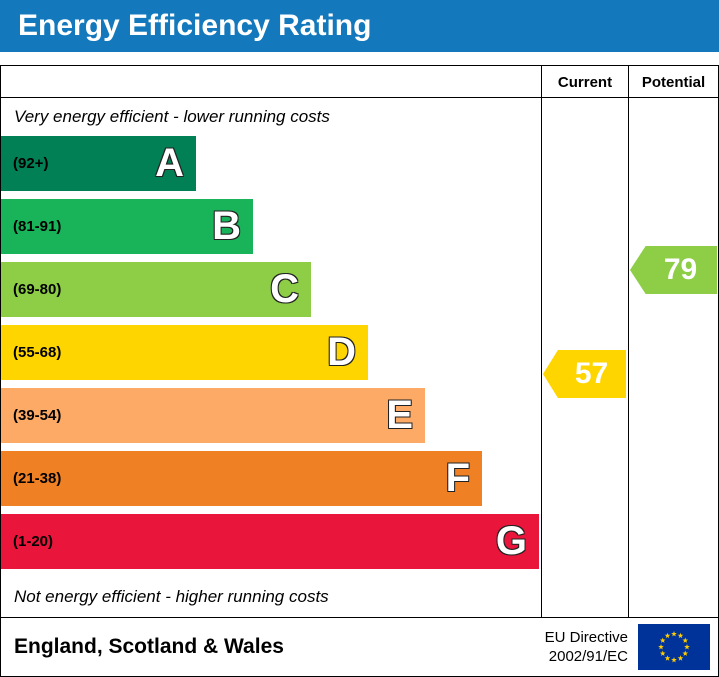 The height and width of the screenshot is (677, 719). Describe the element at coordinates (341, 352) in the screenshot. I see `band-letter-d: D` at that location.